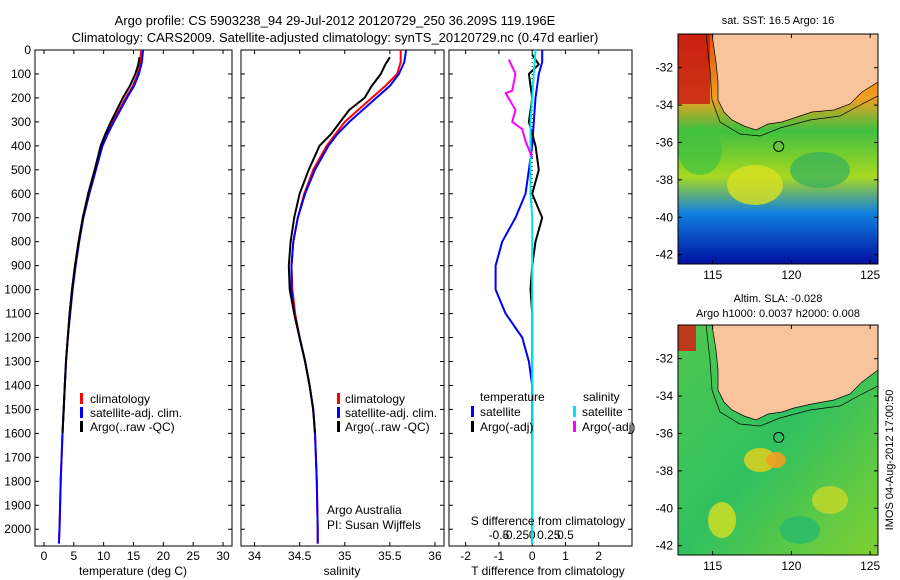 The height and width of the screenshot is (580, 900). Describe the element at coordinates (779, 146) in the screenshot. I see `argo-location-marker` at that location.